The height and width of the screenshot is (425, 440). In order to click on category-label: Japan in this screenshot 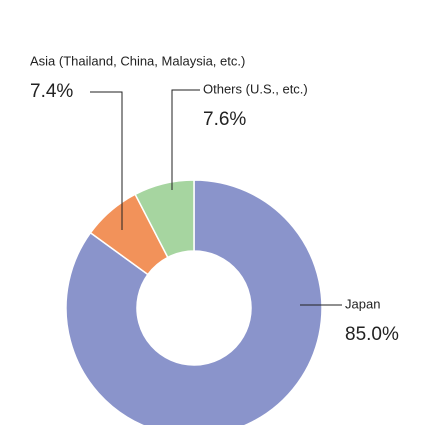, I will do `click(362, 303)`.